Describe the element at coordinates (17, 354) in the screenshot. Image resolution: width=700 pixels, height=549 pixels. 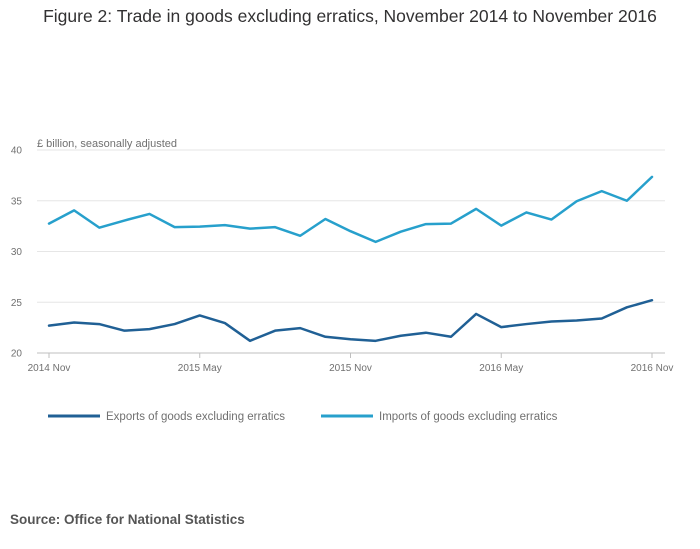
I see `y-tick-label: 20` at that location.